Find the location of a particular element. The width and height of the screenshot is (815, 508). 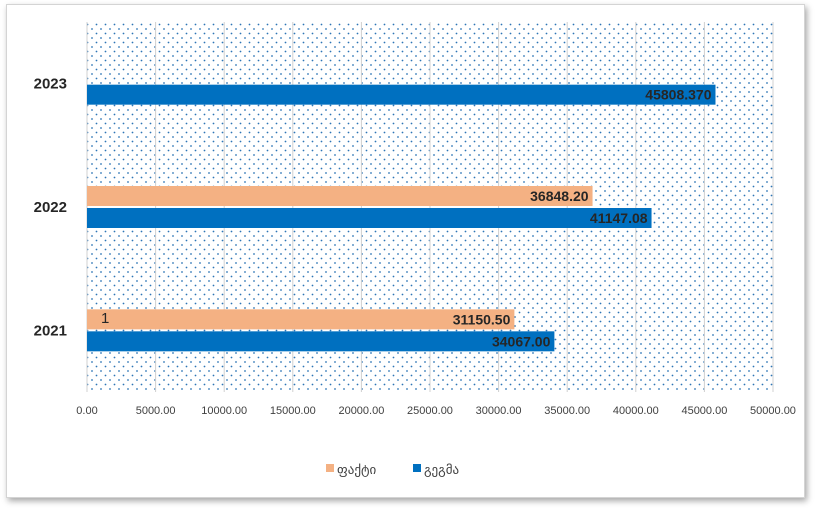

bar-fact-2022 is located at coordinates (340, 196).